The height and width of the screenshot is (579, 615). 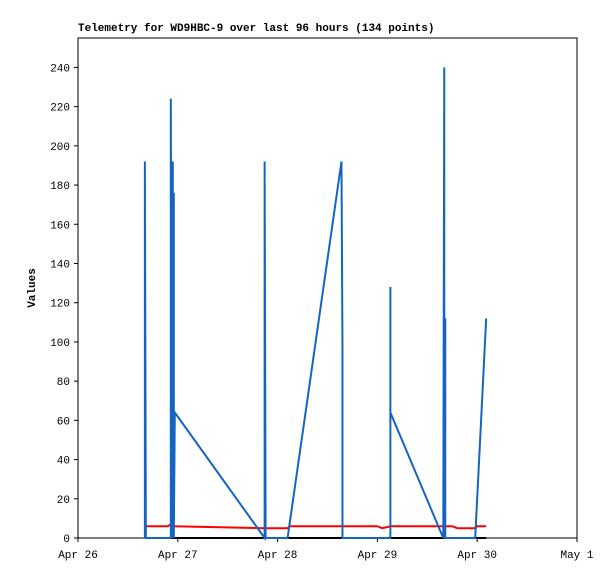 I want to click on y-tick-label: 80, so click(x=63, y=383).